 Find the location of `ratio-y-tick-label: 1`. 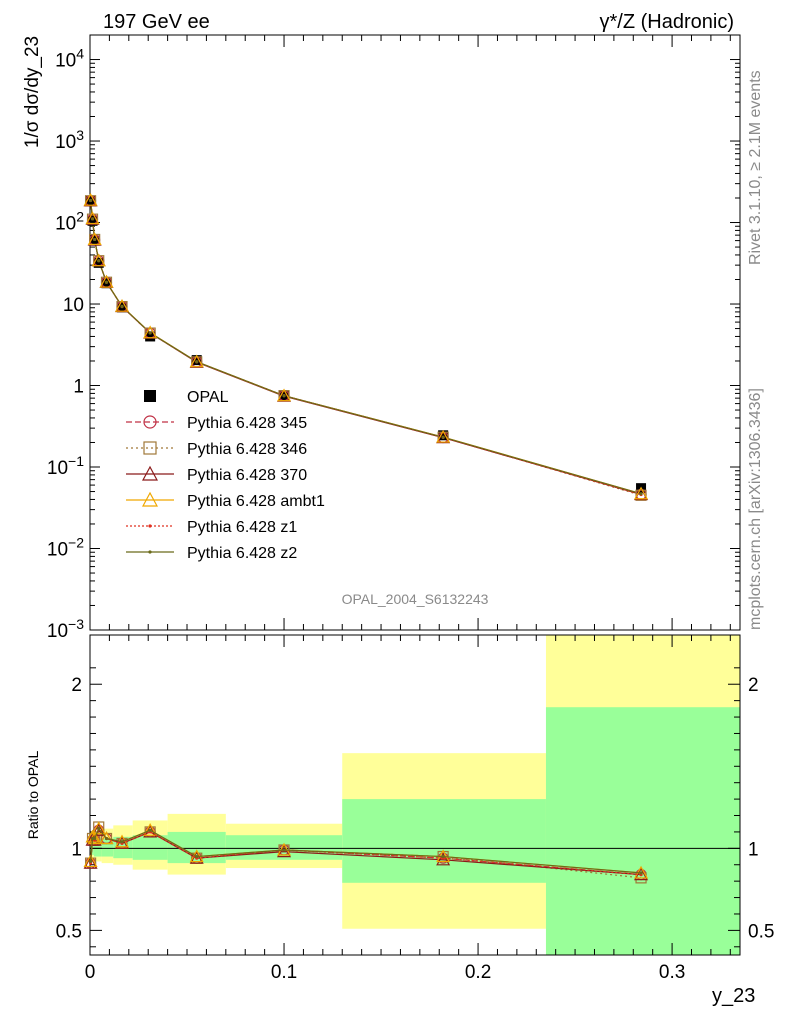

ratio-y-tick-label: 1 is located at coordinates (76, 849).